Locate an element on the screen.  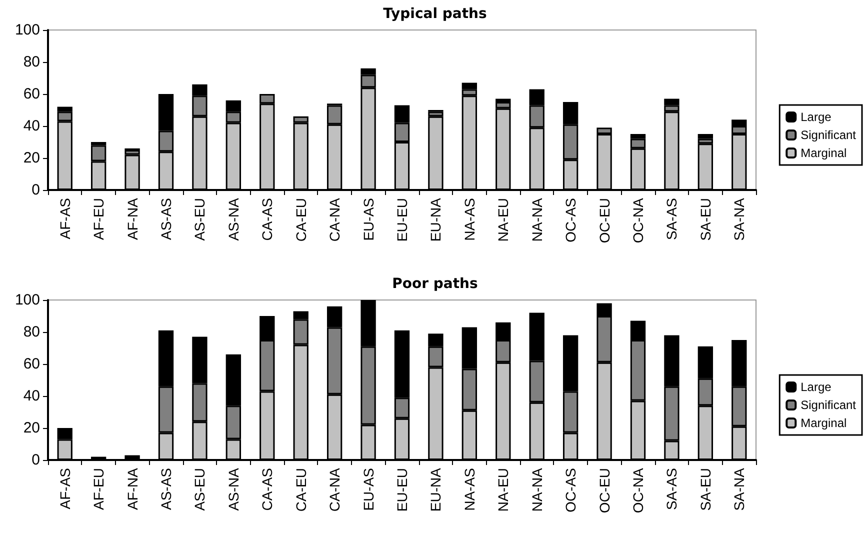
chart-title: Poor paths is located at coordinates (435, 284).